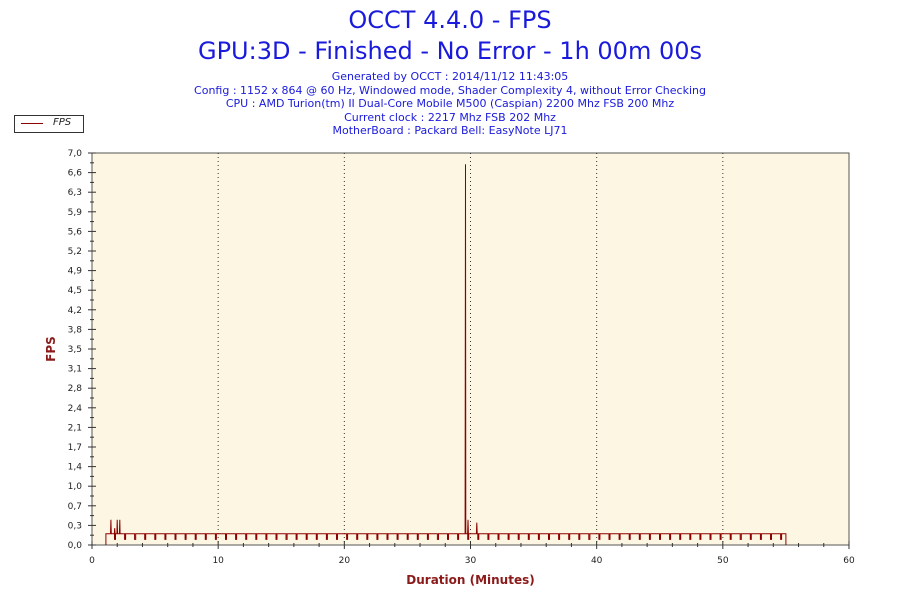 The image size is (900, 600). I want to click on y-axis-title: FPS, so click(51, 349).